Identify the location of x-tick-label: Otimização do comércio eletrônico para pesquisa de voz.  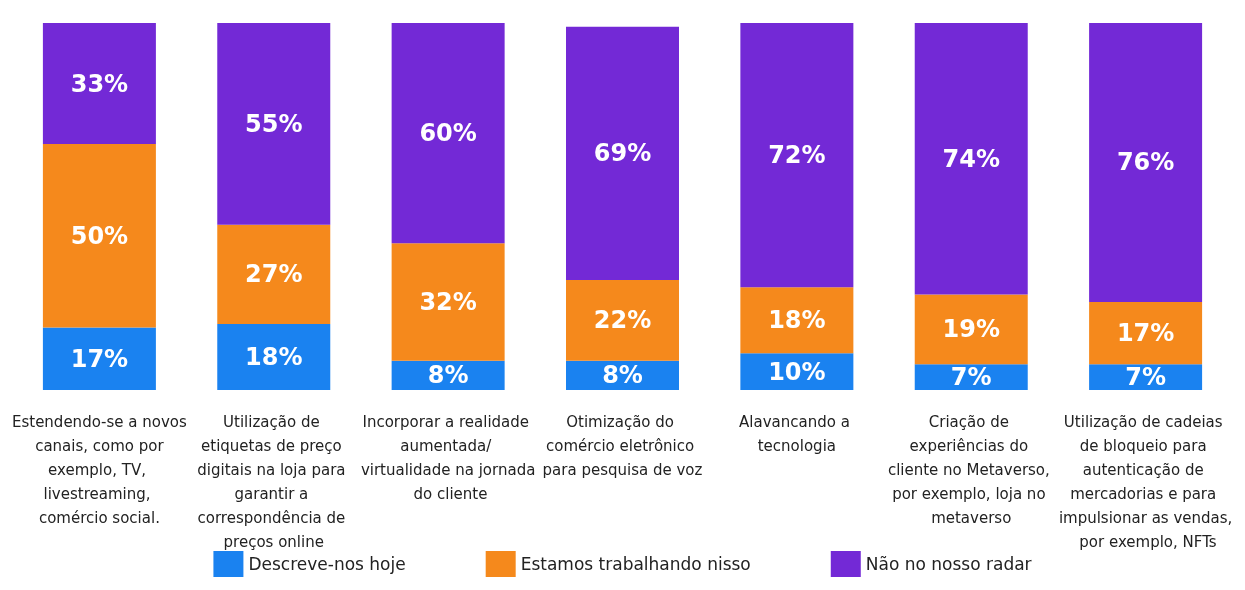
(622, 446).